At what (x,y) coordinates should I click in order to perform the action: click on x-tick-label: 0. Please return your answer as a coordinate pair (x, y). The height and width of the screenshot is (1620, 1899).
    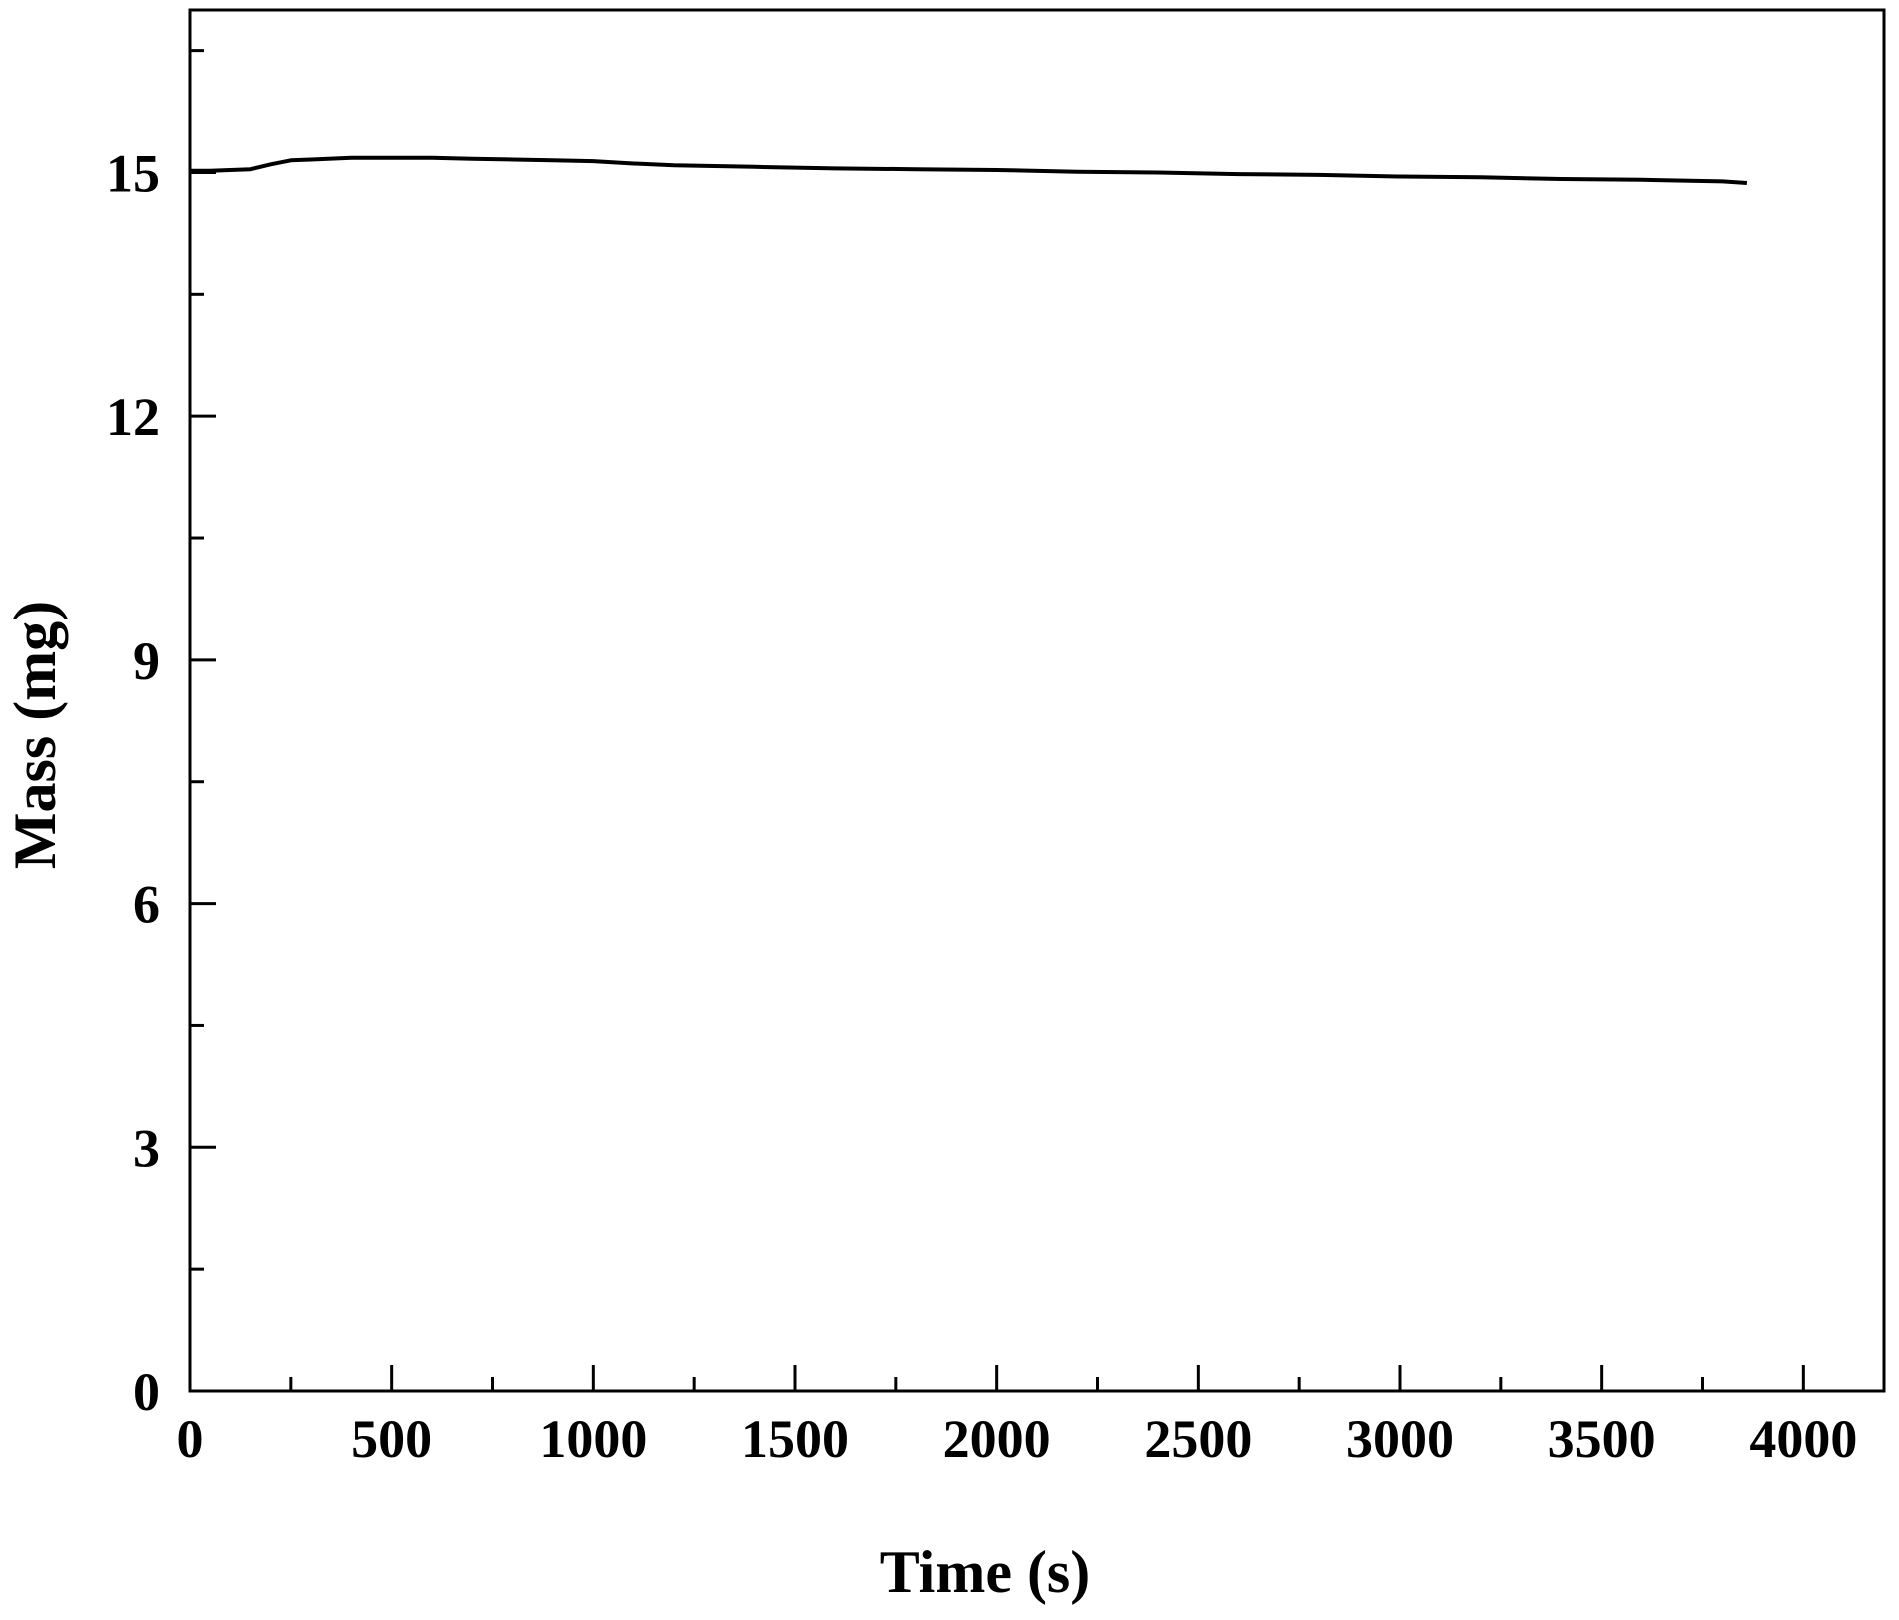
    Looking at the image, I should click on (190, 1439).